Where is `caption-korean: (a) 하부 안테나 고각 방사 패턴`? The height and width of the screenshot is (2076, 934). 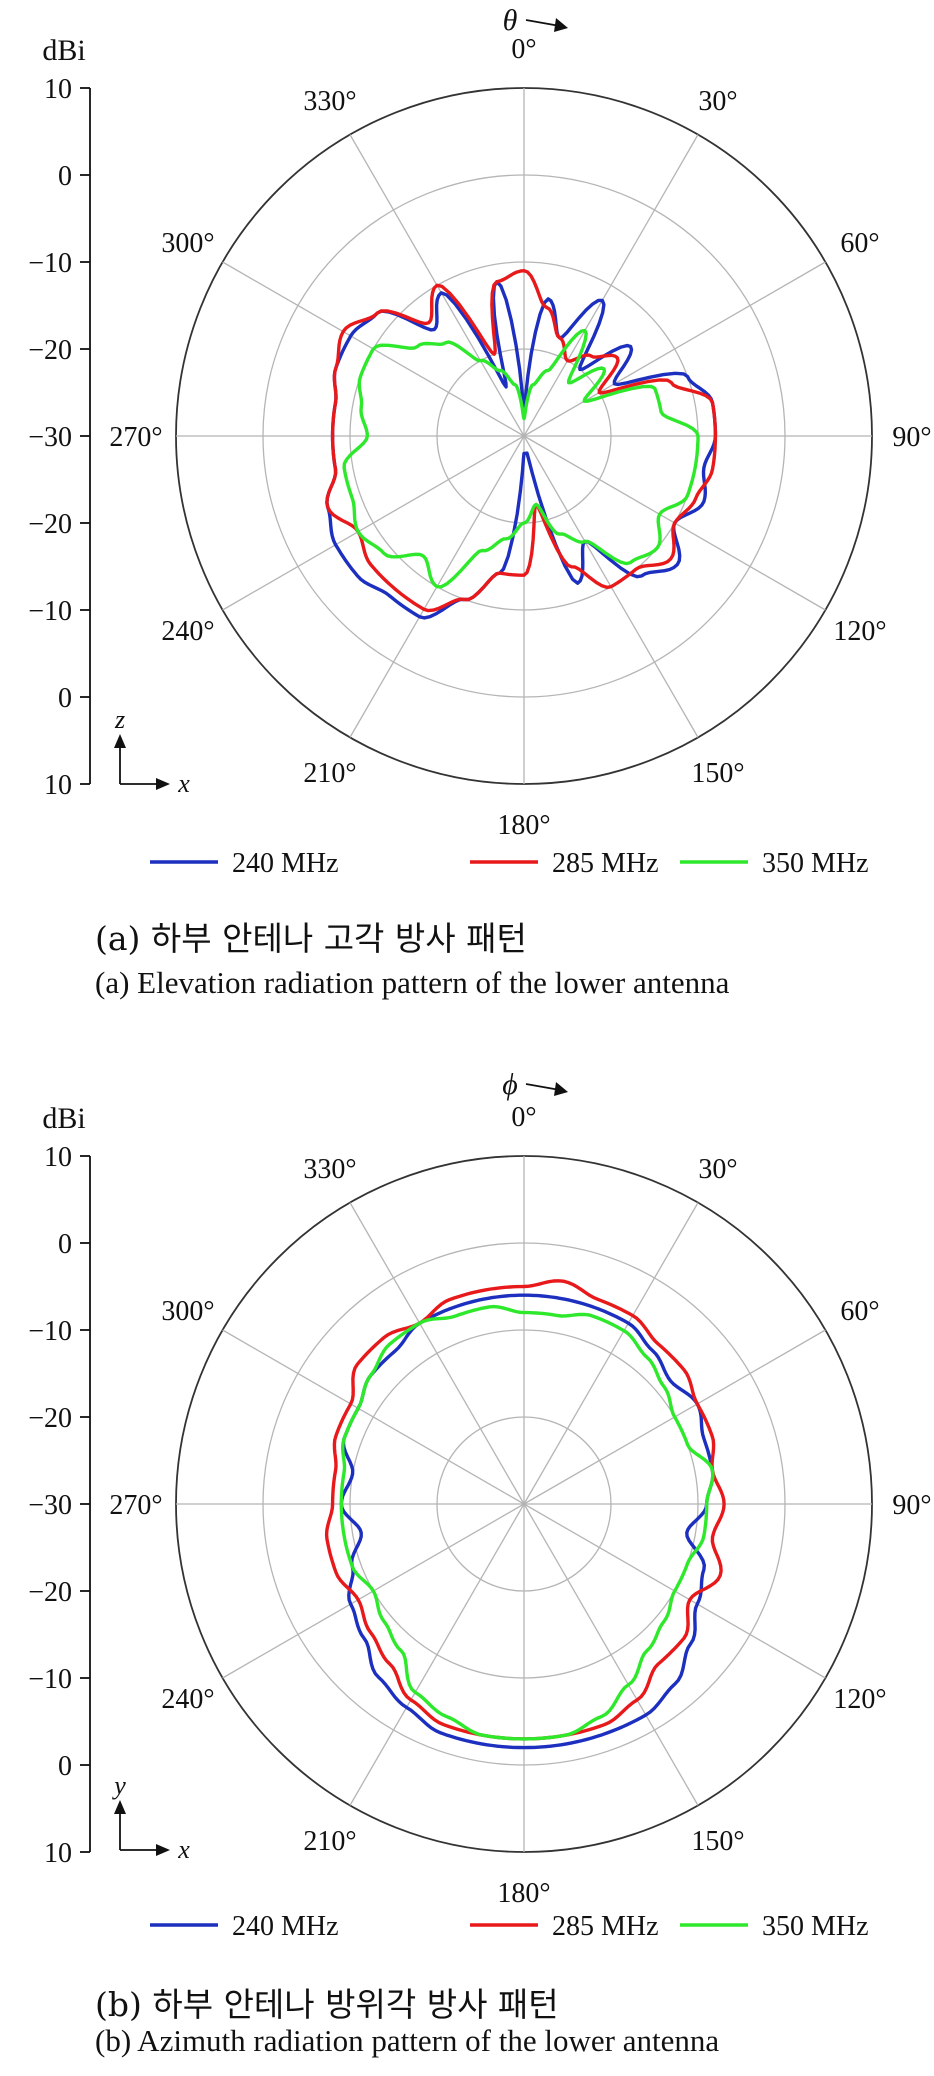 caption-korean: (a) 하부 안테나 고각 방사 패턴 is located at coordinates (311, 938).